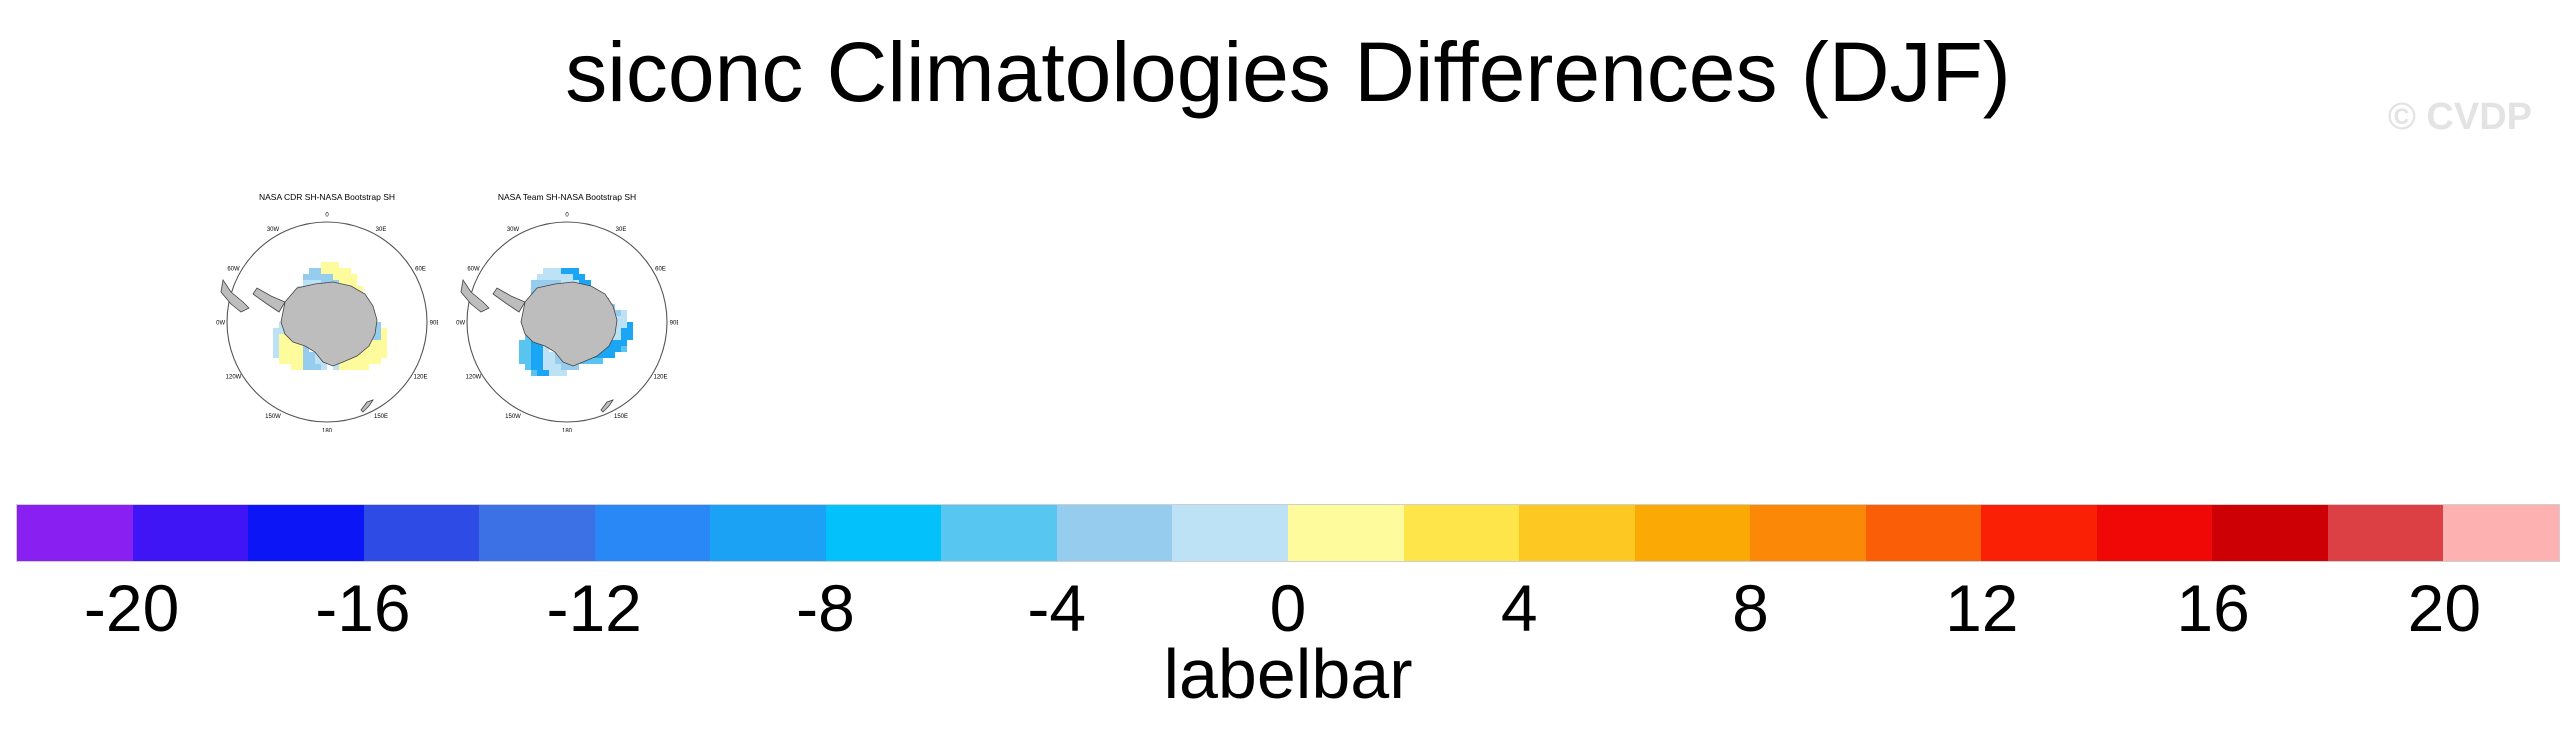 Image resolution: width=2576 pixels, height=731 pixels. I want to click on colorbar-tick-label: 20, so click(2444, 608).